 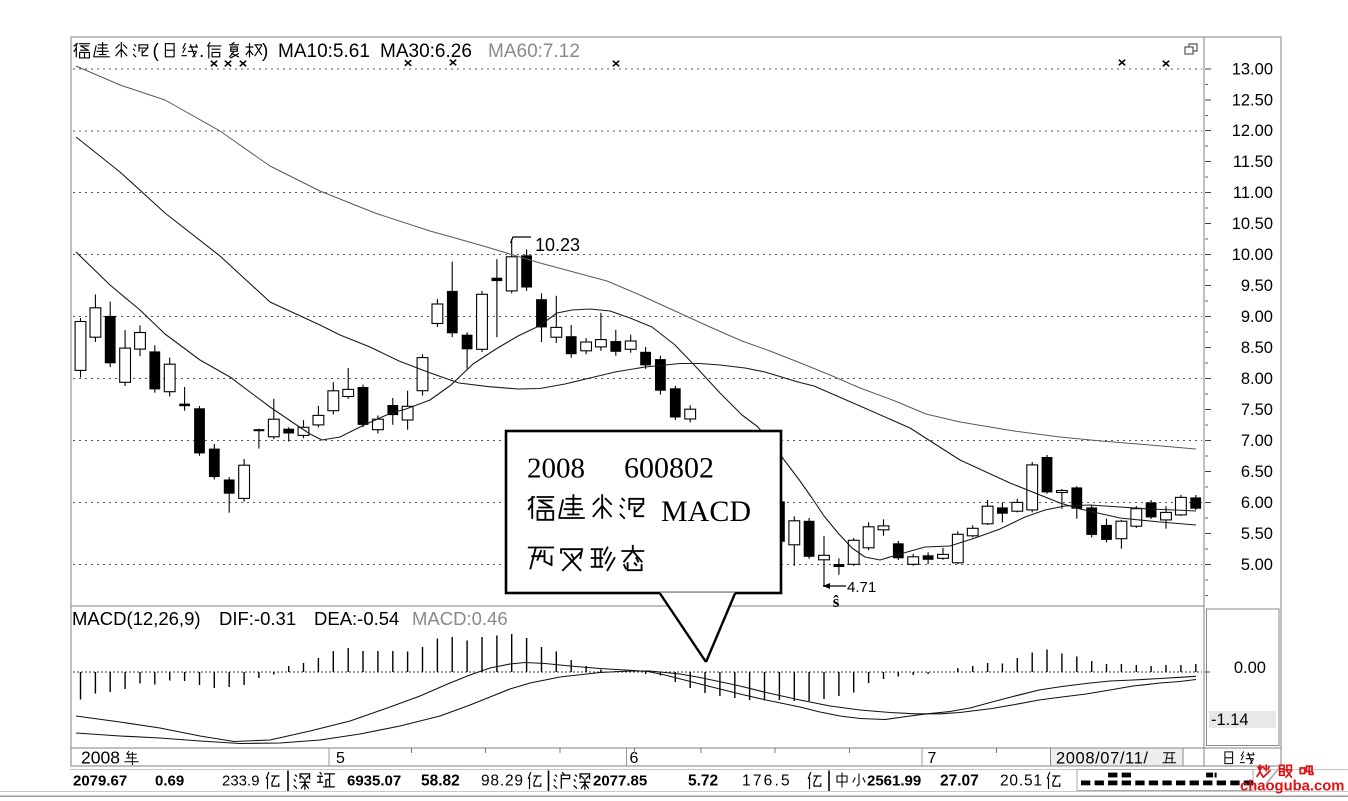 I want to click on svg-text: 8.00, so click(x=1257, y=379).